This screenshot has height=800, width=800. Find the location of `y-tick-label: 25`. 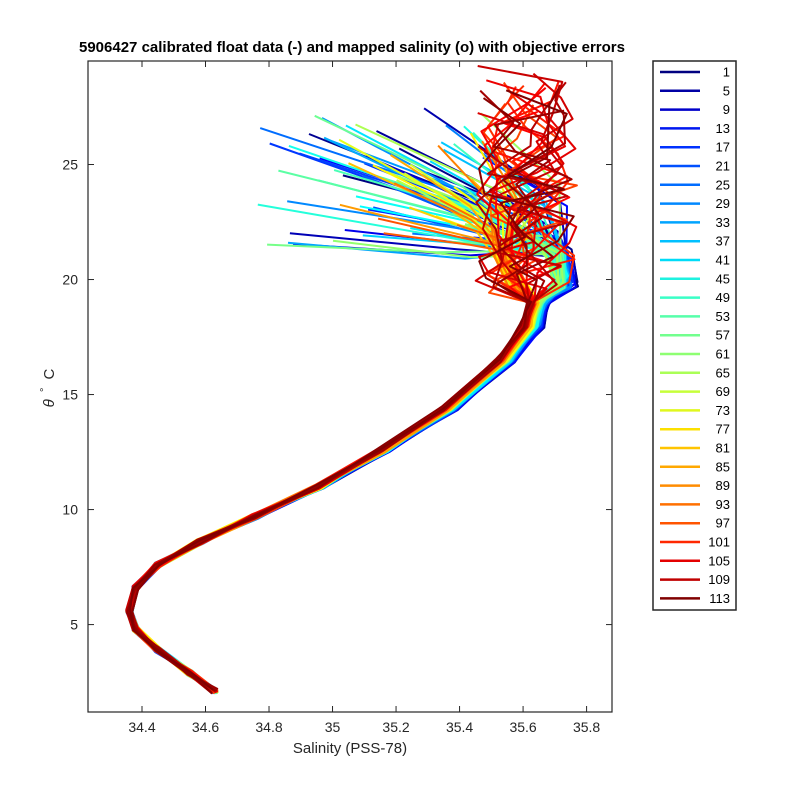

y-tick-label: 25 is located at coordinates (70, 165).